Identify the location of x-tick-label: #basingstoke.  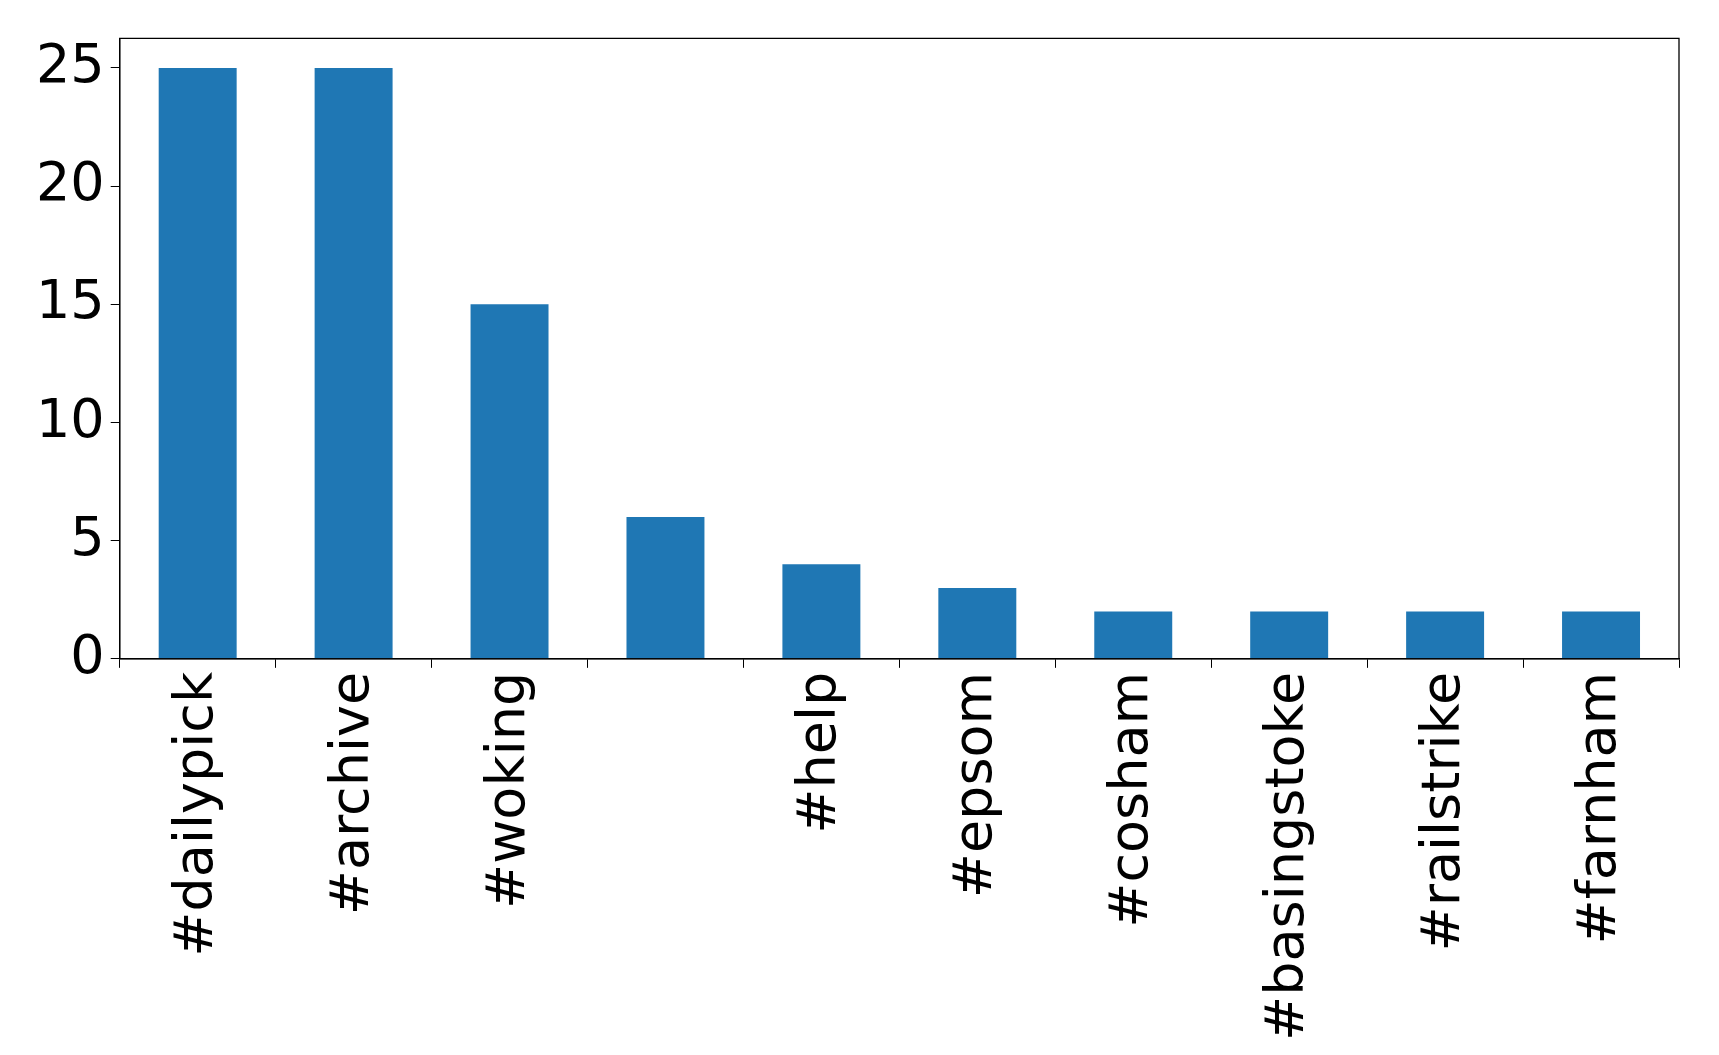
(1285, 856).